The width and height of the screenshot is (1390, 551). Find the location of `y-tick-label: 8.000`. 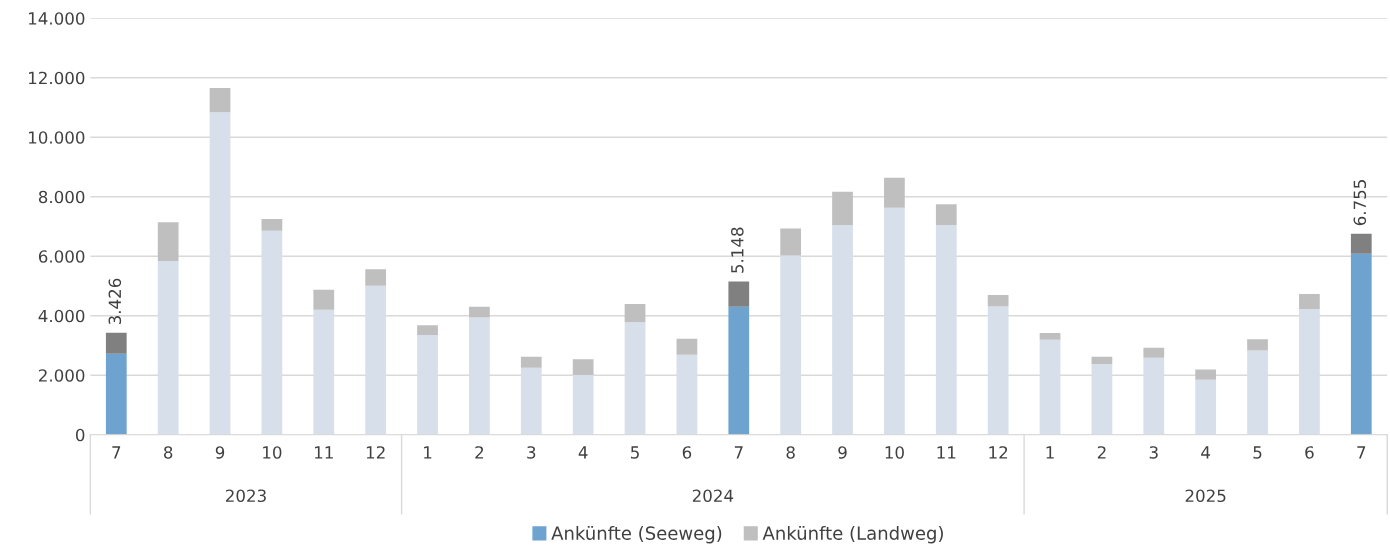

y-tick-label: 8.000 is located at coordinates (61, 197).